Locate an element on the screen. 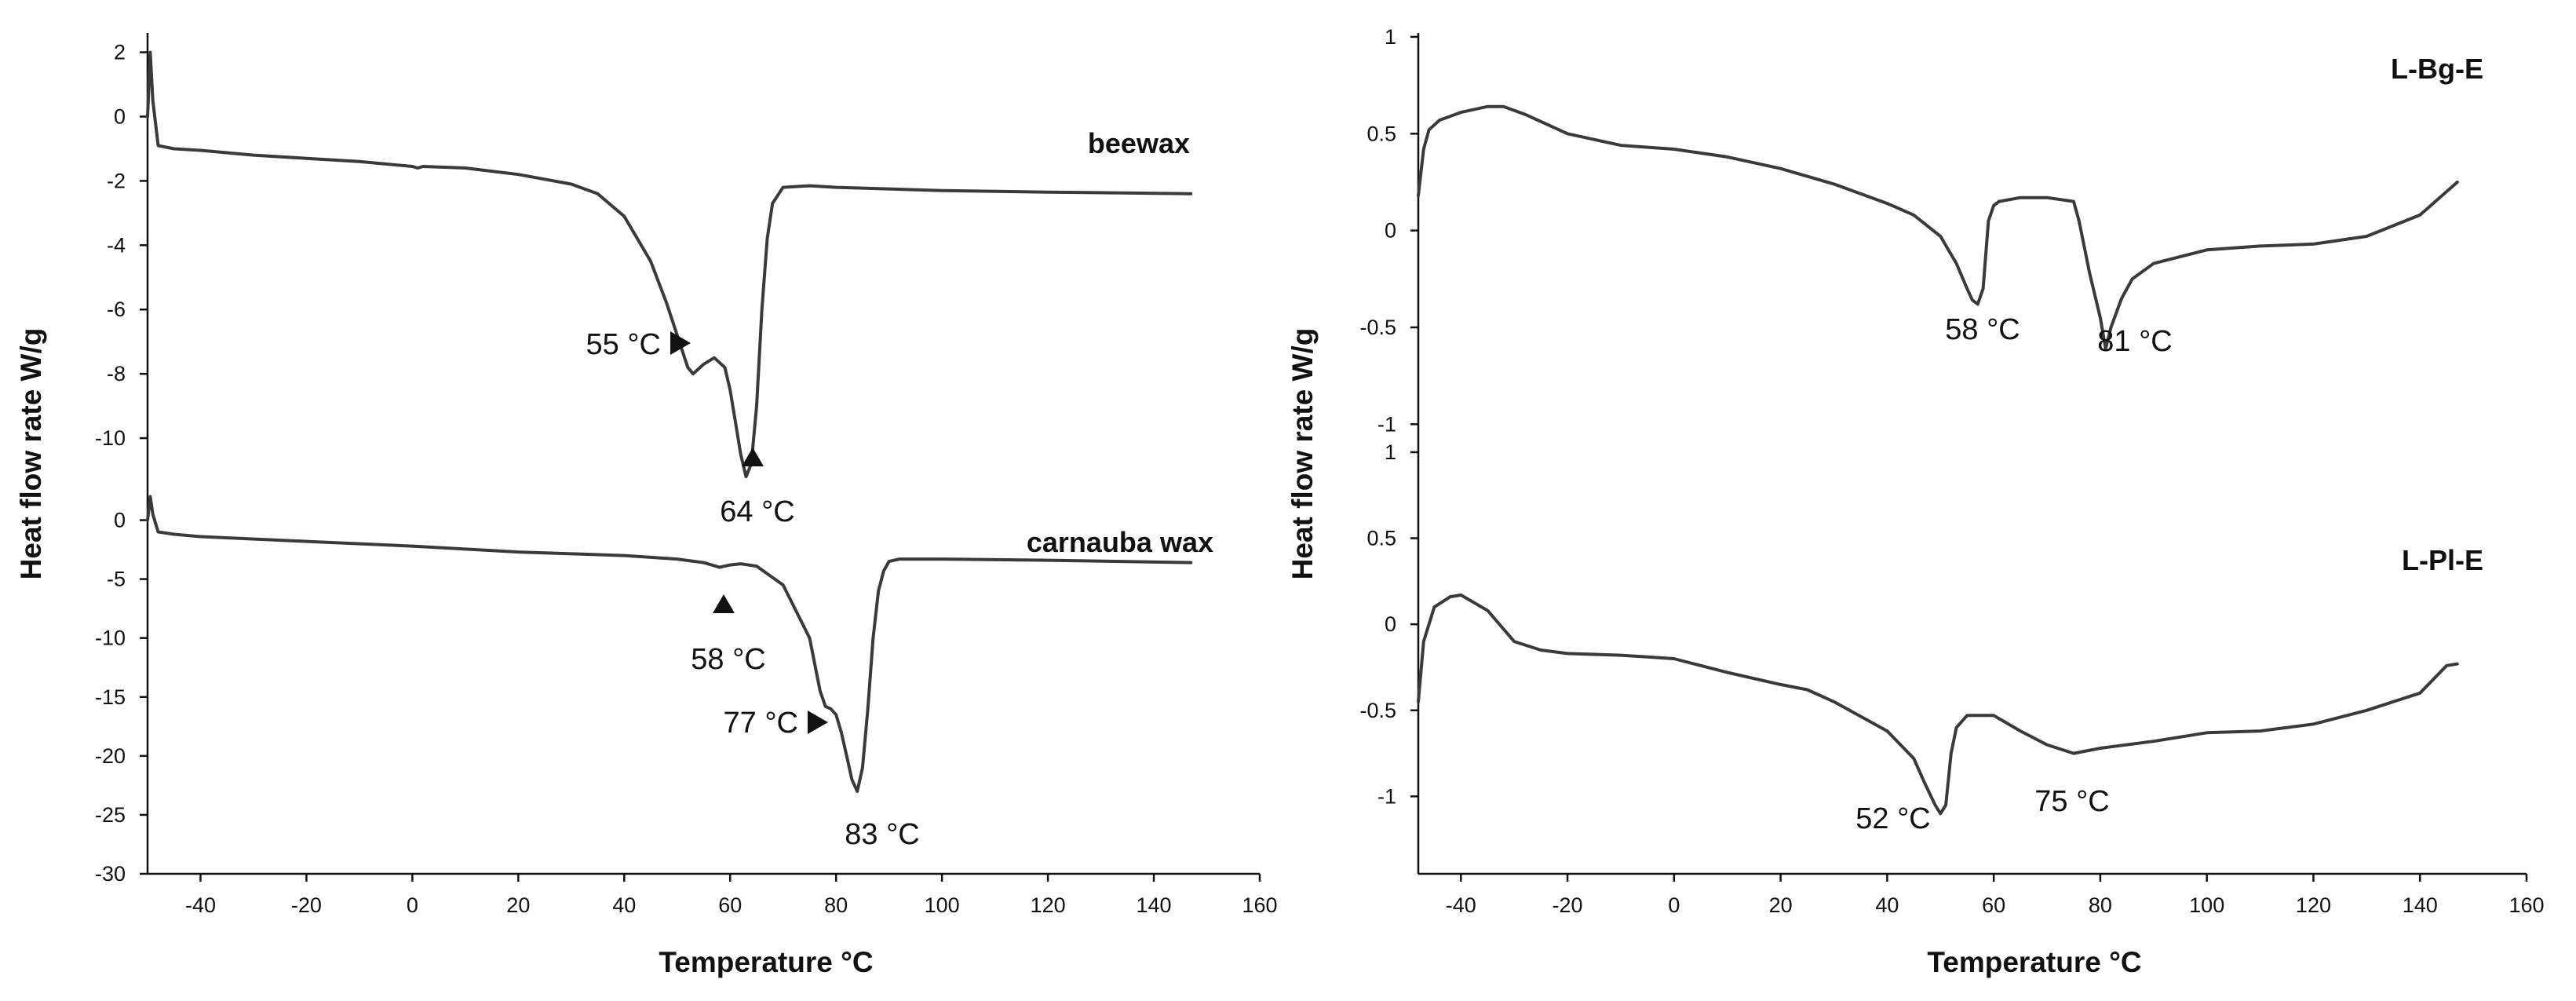 The image size is (2576, 1001). arrow-55C-marker is located at coordinates (680, 343).